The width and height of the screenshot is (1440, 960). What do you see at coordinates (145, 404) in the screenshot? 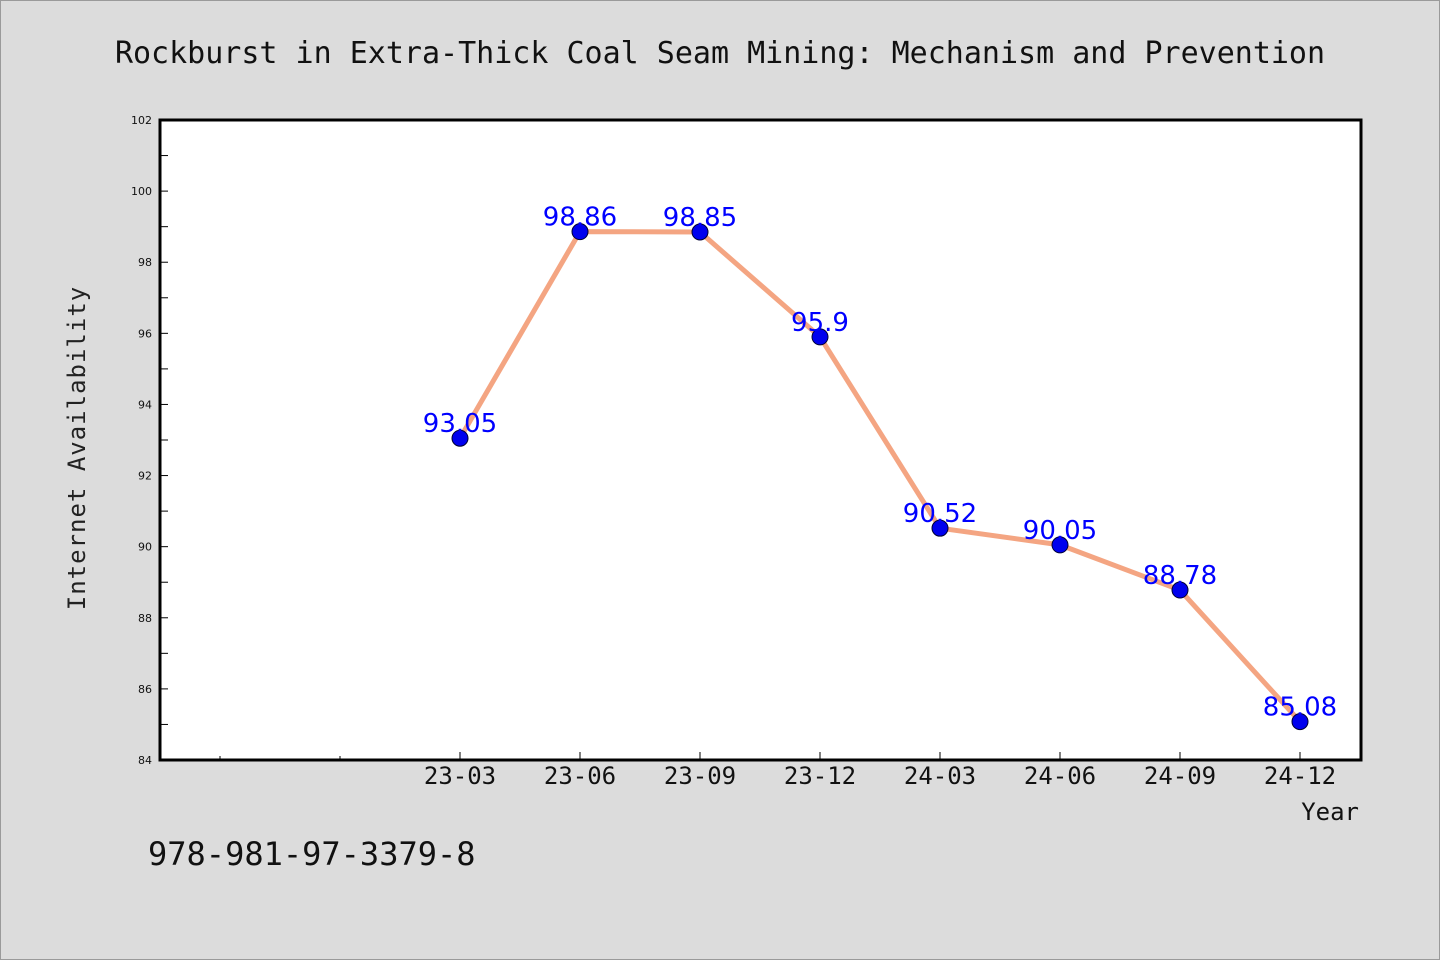
I see `y-tick-label: 94` at bounding box center [145, 404].